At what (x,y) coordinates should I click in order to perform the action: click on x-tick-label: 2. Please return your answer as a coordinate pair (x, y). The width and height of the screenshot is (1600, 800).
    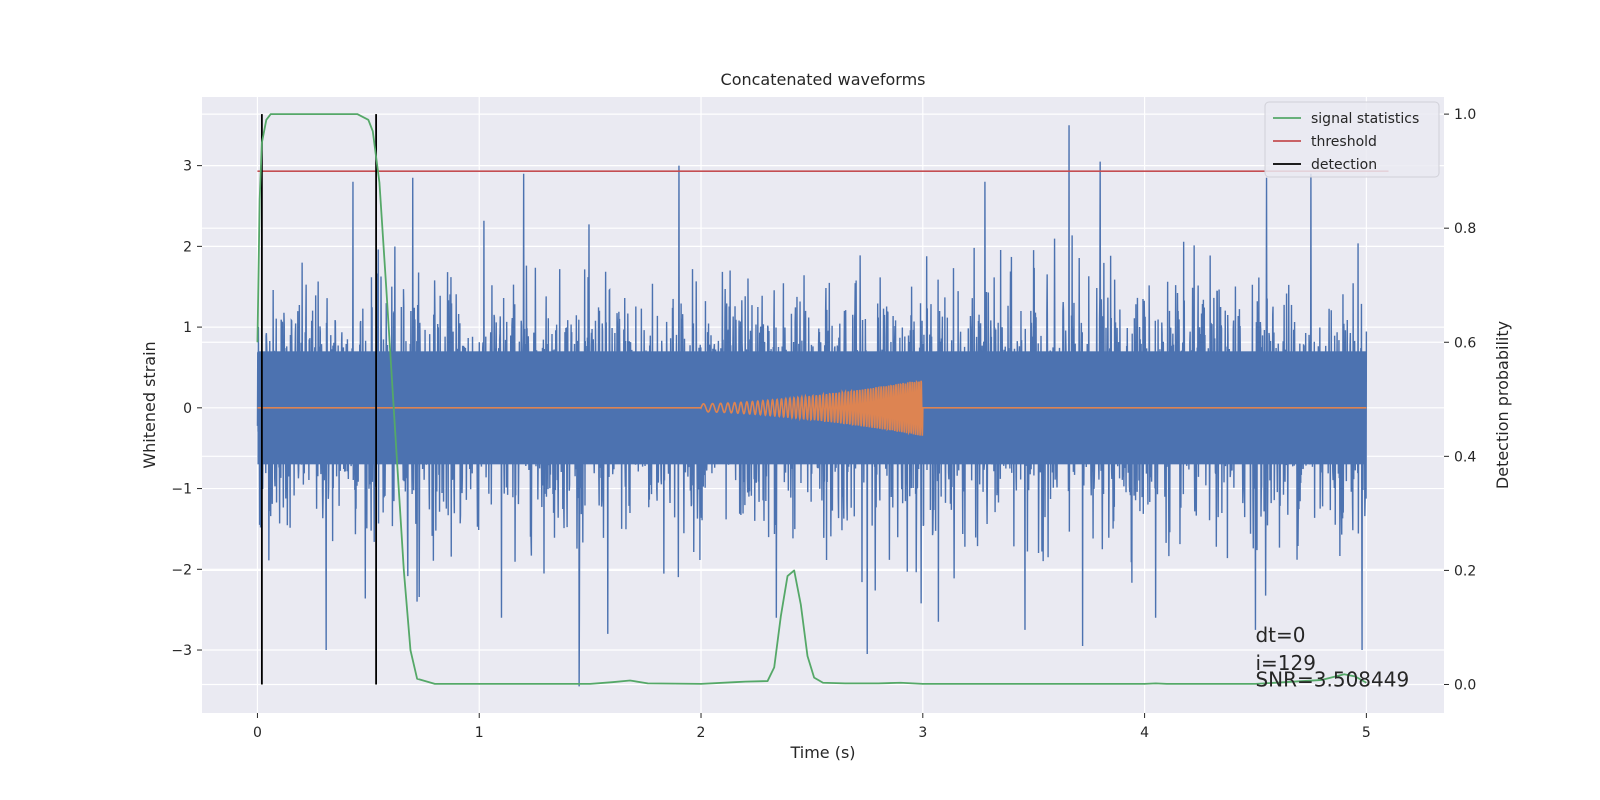
    Looking at the image, I should click on (701, 733).